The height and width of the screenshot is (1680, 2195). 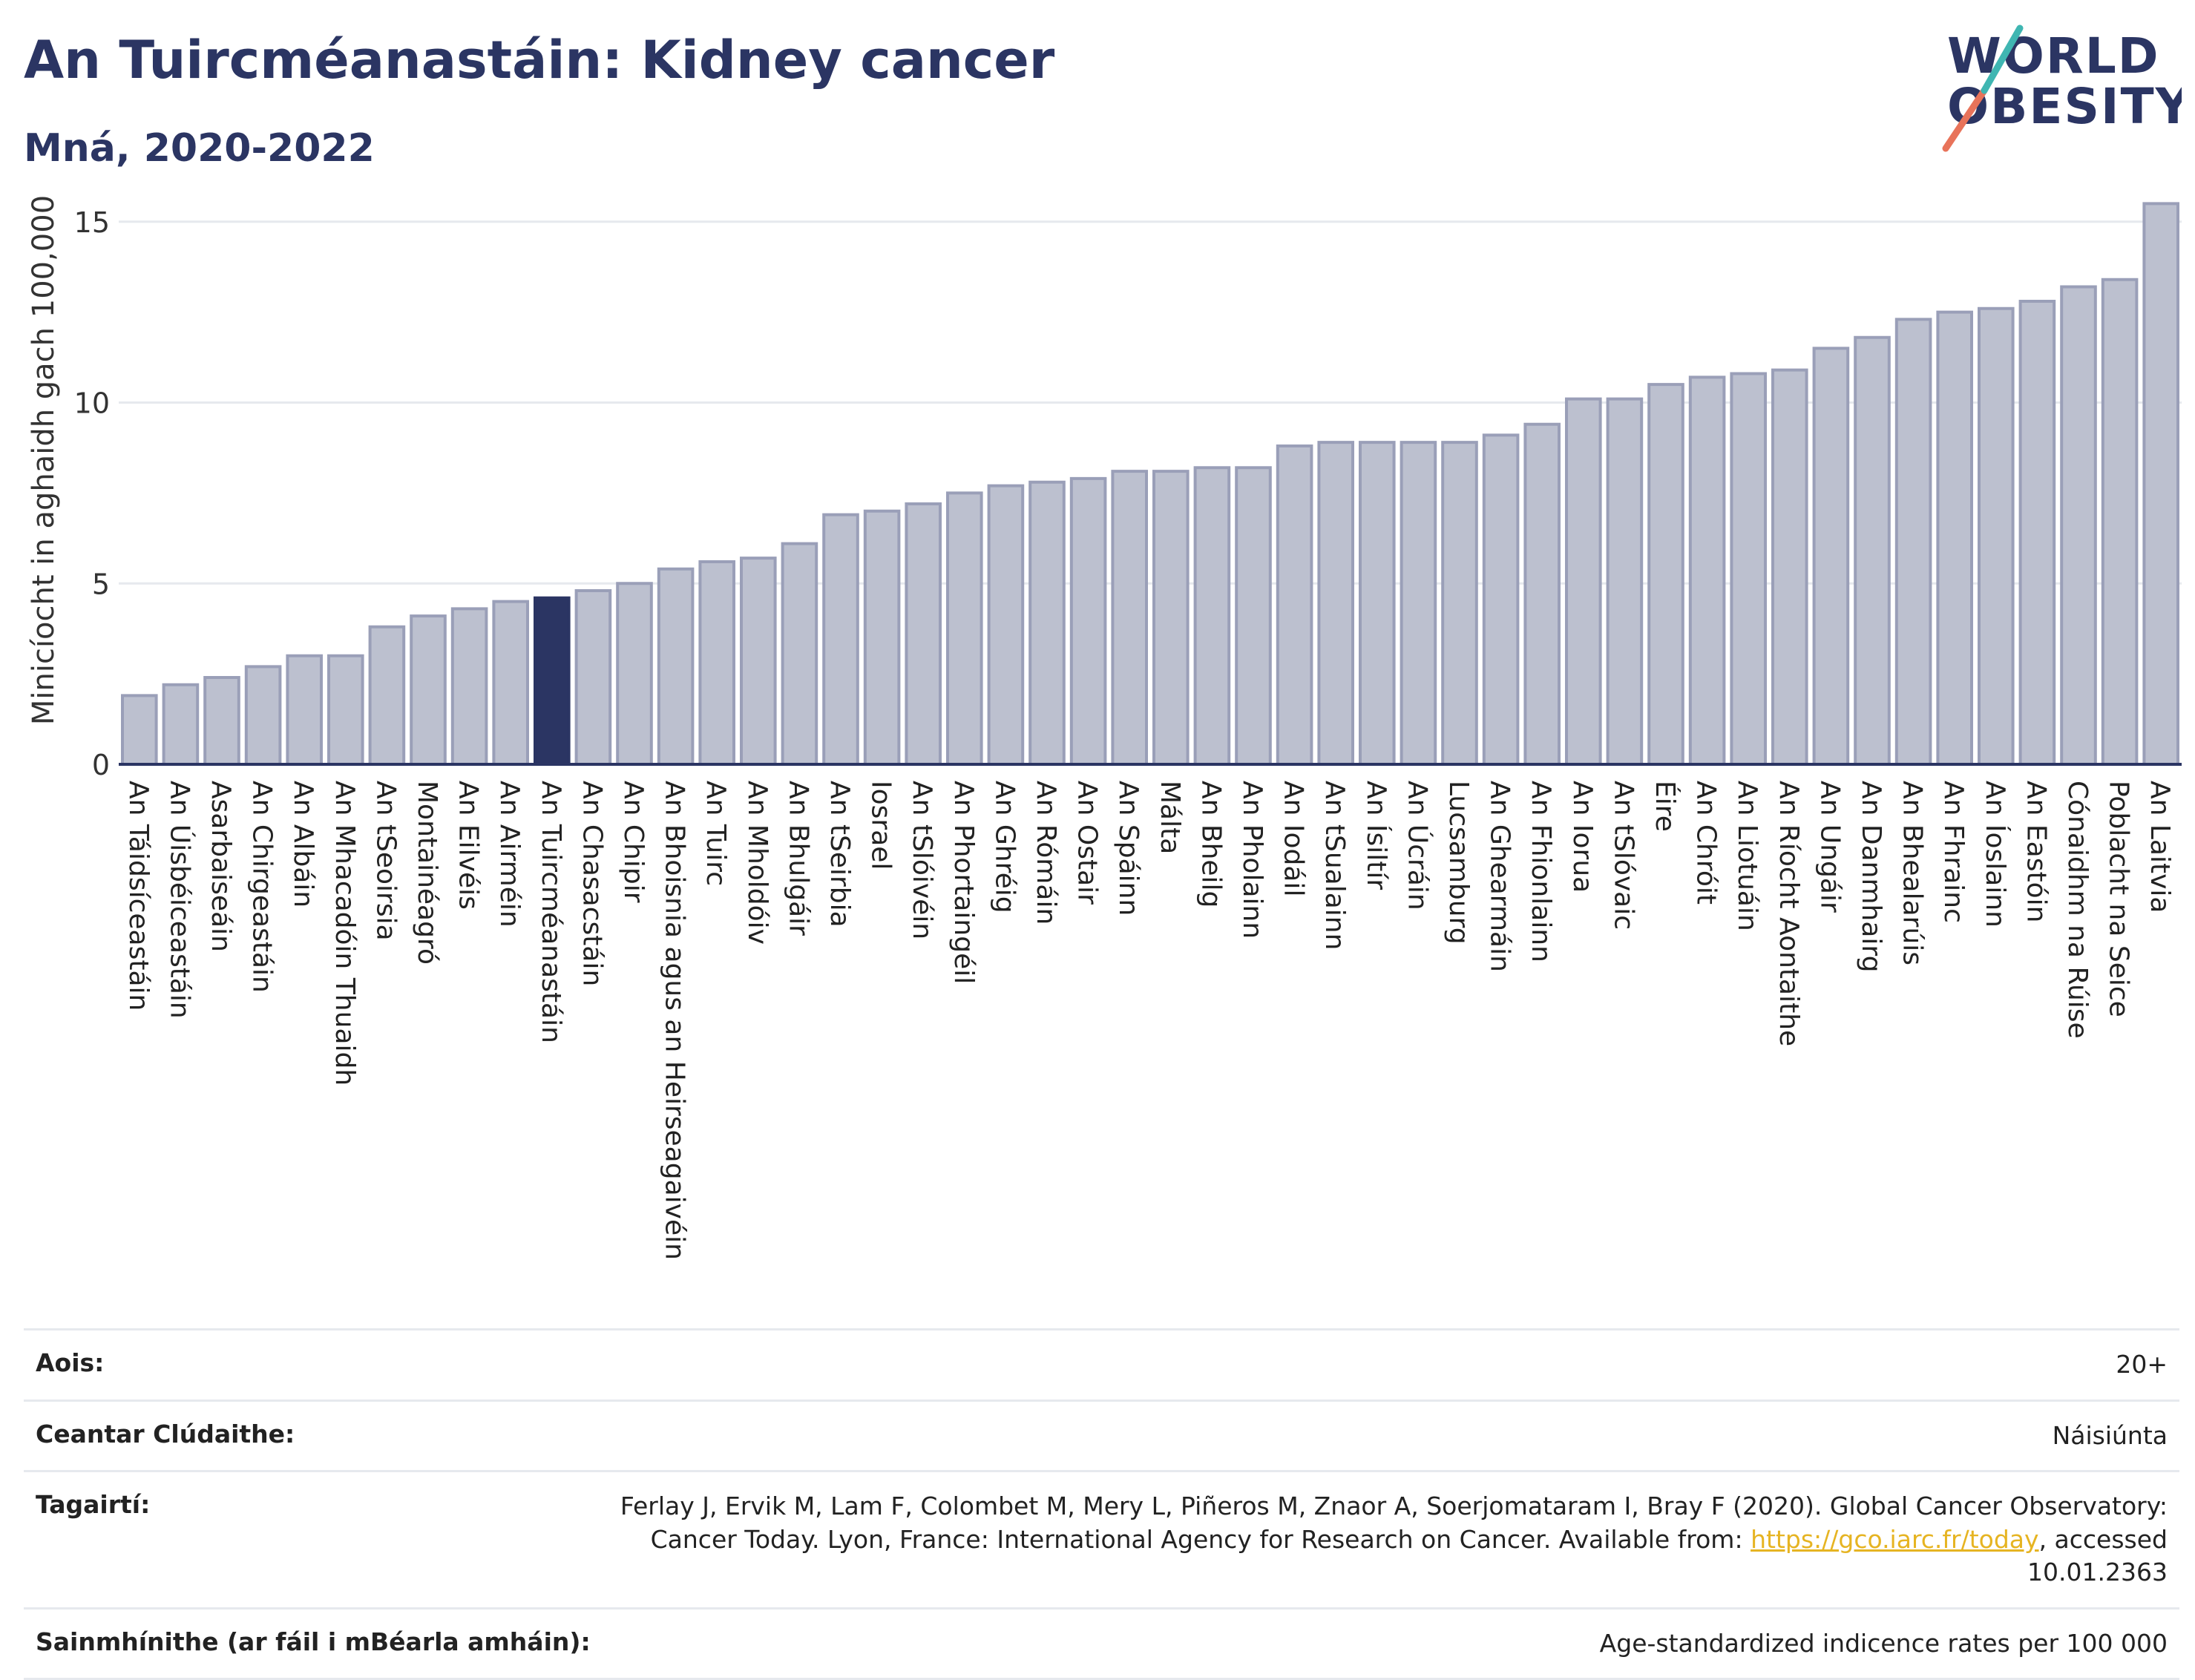 I want to click on area-label: Ceantar Clúdaithe:, so click(x=165, y=1434).